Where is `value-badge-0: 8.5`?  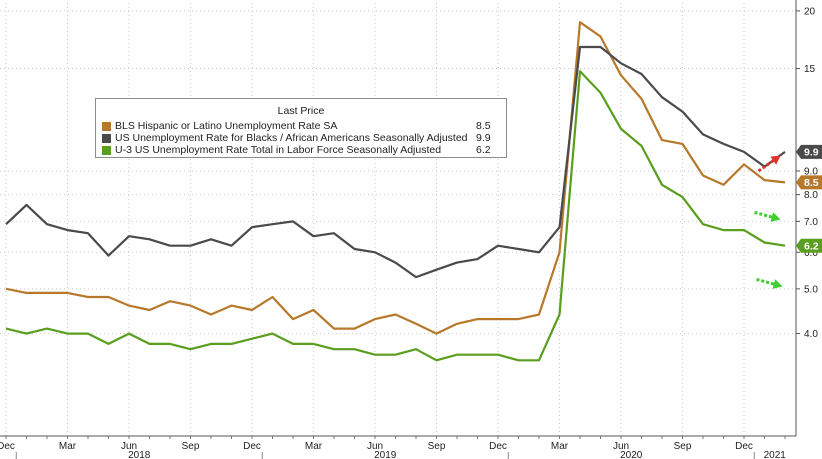 value-badge-0: 8.5 is located at coordinates (809, 182).